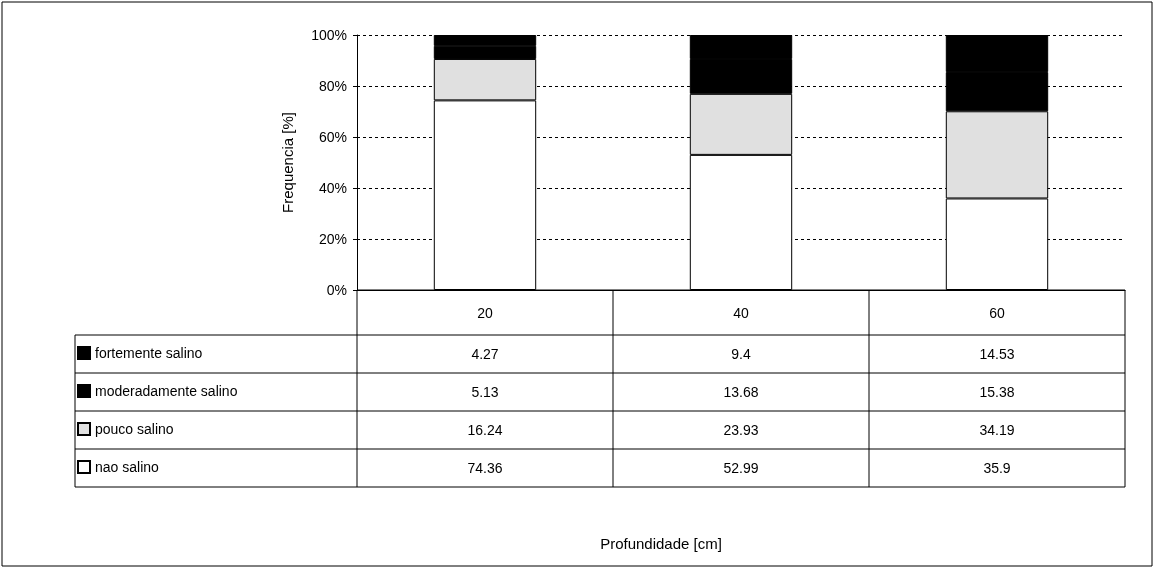  Describe the element at coordinates (741, 430) in the screenshot. I see `data-label: 23.93` at that location.